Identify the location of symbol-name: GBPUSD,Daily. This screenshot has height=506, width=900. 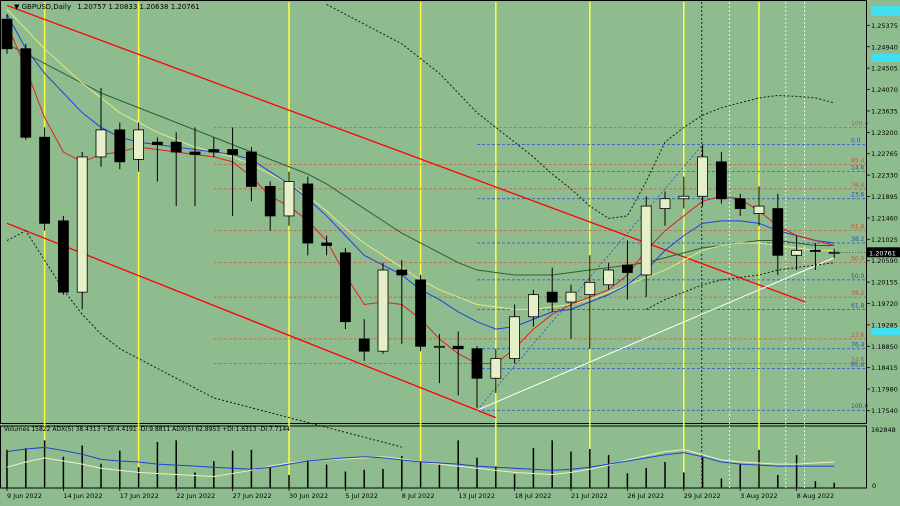
(46, 7).